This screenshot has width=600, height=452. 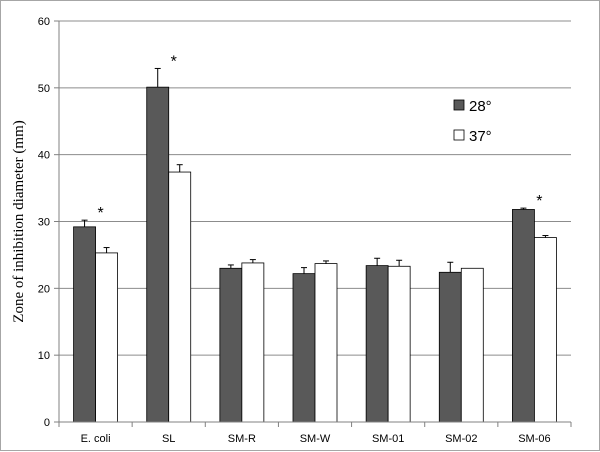 I want to click on x-tick-label: SM-06, so click(x=534, y=439).